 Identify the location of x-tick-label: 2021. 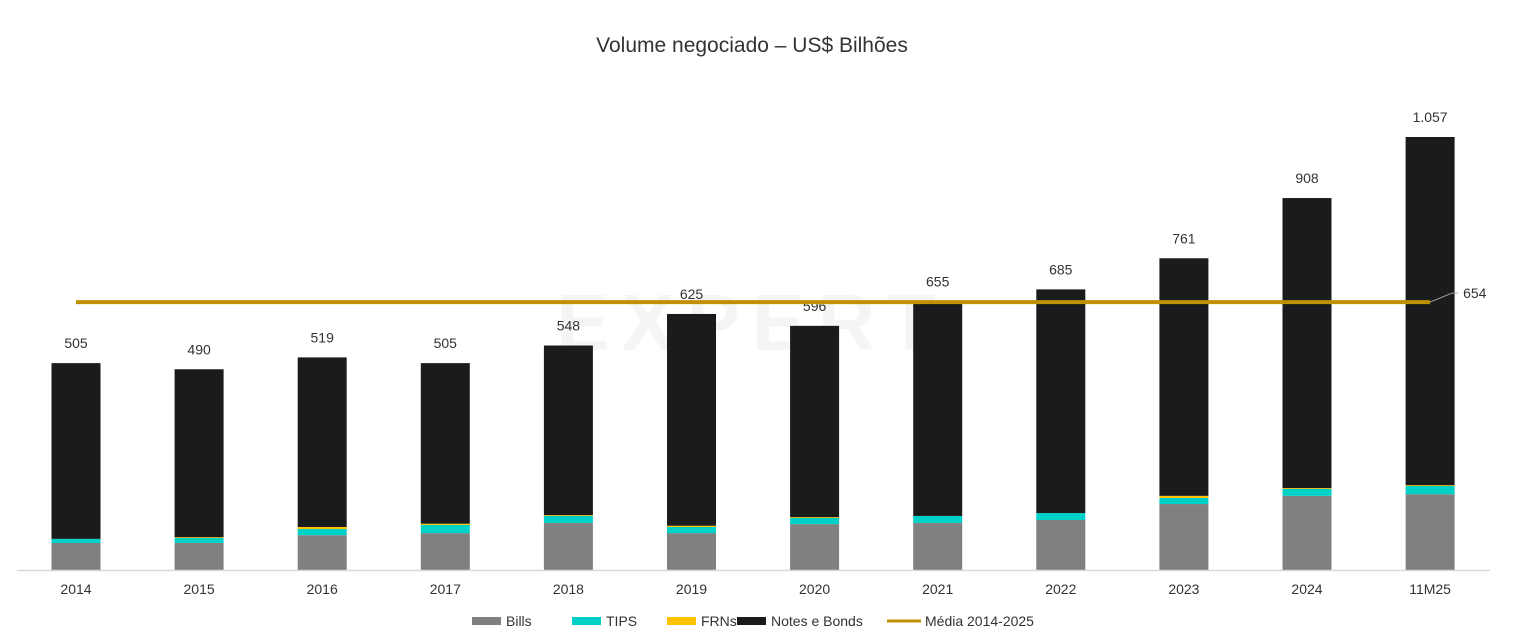
(937, 589).